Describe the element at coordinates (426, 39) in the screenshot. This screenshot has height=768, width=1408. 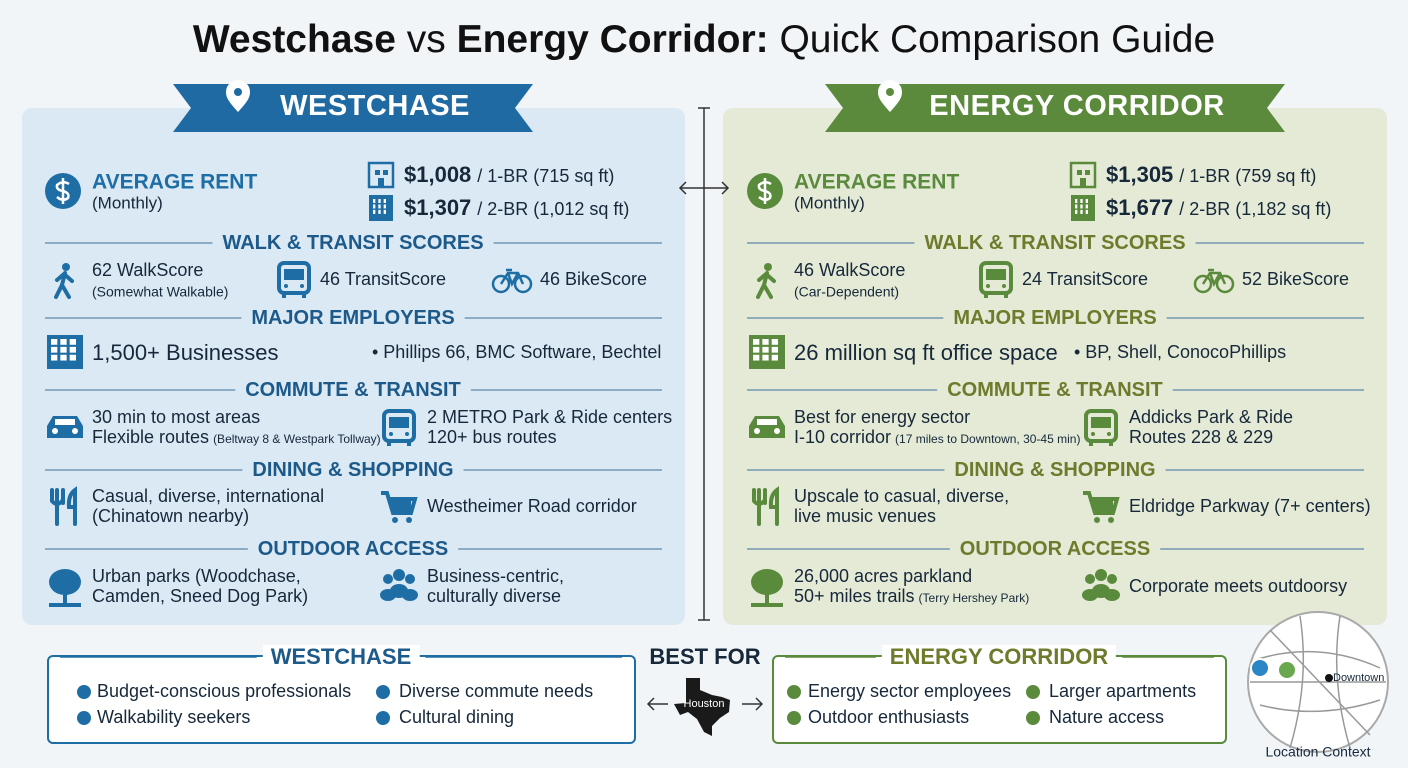
I see `title-part: vs` at that location.